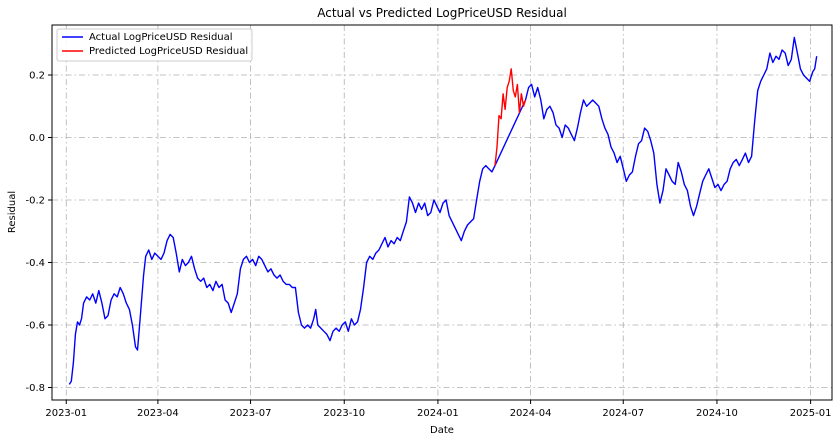 The height and width of the screenshot is (441, 840). Describe the element at coordinates (35, 326) in the screenshot. I see `y-tick-label: -0.6` at that location.